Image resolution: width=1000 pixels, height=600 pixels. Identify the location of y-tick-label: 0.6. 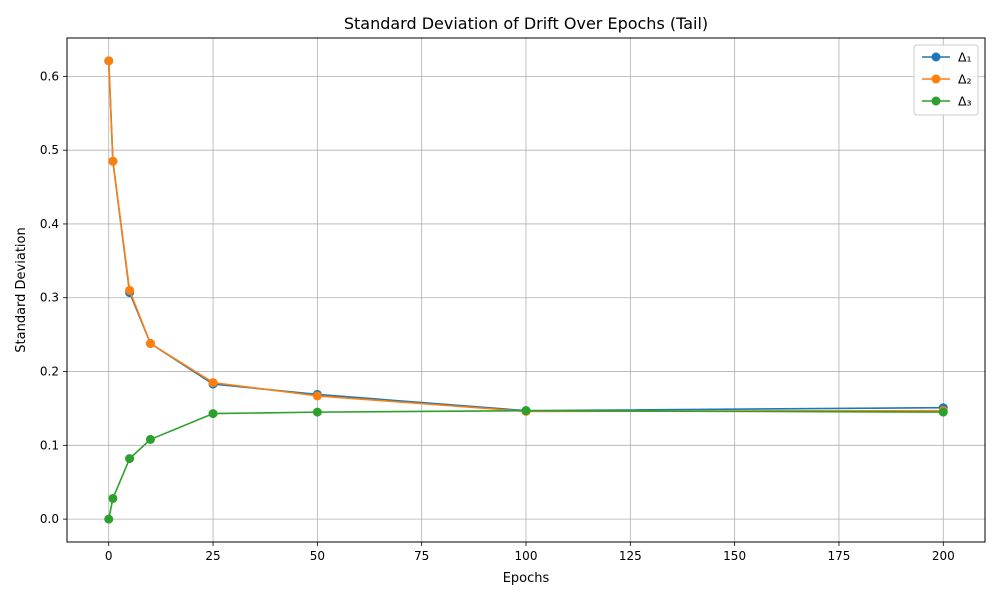
(49, 76).